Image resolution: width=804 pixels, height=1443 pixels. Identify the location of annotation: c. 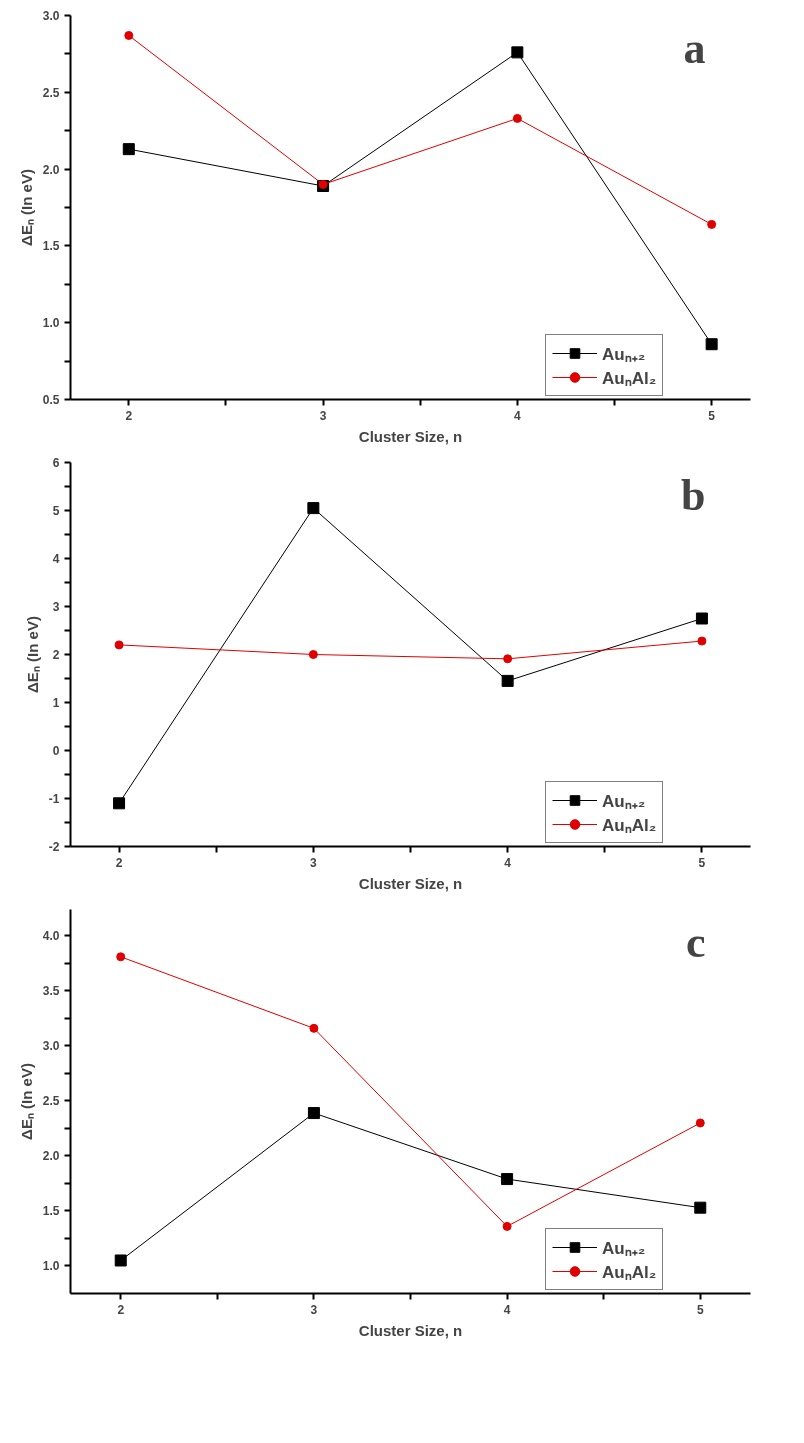
(695, 942).